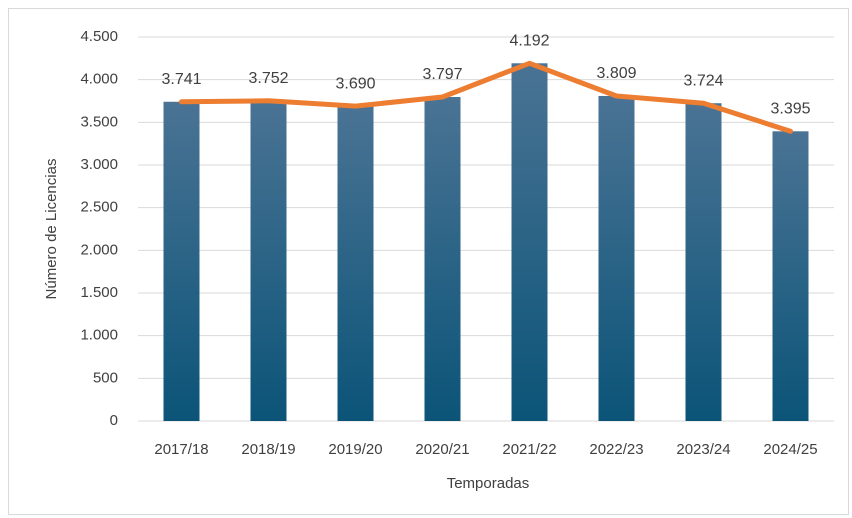 This screenshot has width=852, height=518. Describe the element at coordinates (99, 36) in the screenshot. I see `y-tick-label: 4.500` at that location.